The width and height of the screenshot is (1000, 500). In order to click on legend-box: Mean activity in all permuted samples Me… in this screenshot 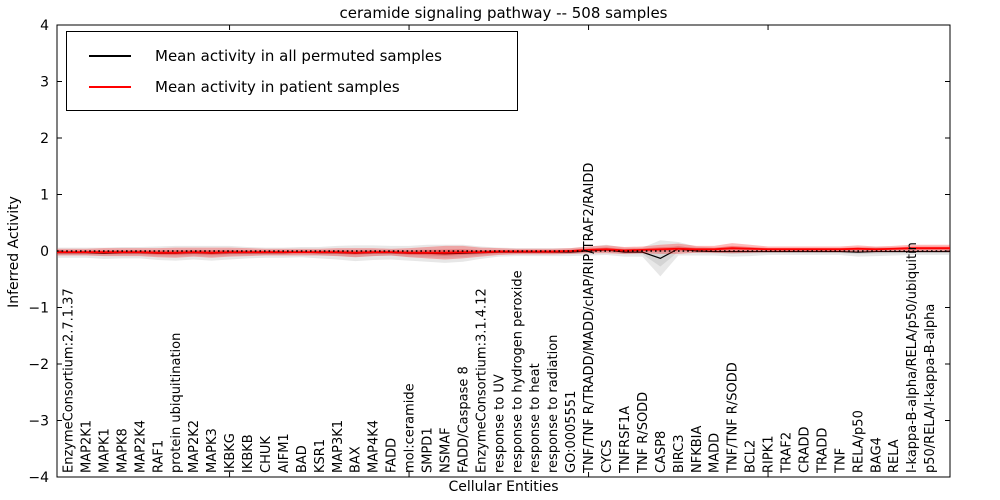, I will do `click(292, 71)`.